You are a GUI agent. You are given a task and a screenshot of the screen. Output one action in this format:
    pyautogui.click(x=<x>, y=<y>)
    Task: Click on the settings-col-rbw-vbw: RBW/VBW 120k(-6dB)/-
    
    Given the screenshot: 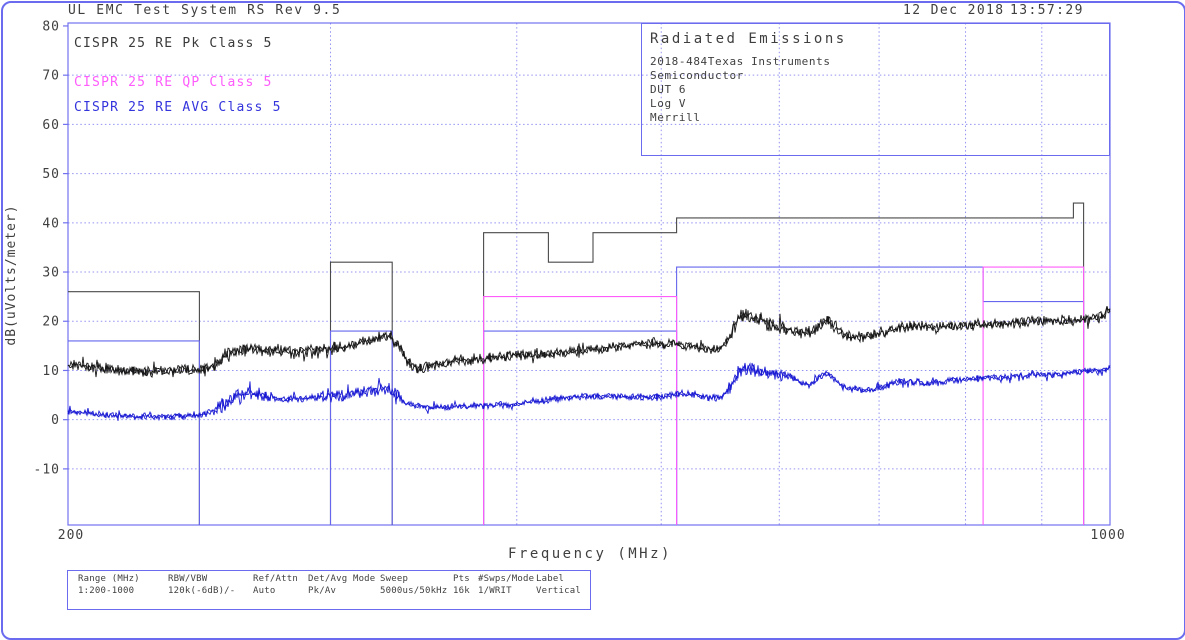 What is the action you would take?
    pyautogui.click(x=201, y=585)
    